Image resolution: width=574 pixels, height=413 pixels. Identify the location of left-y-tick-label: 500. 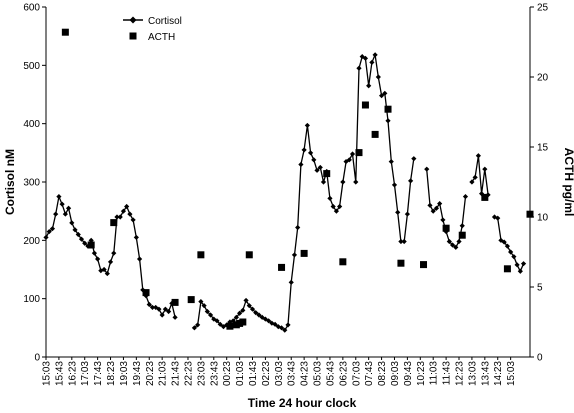
(31, 66).